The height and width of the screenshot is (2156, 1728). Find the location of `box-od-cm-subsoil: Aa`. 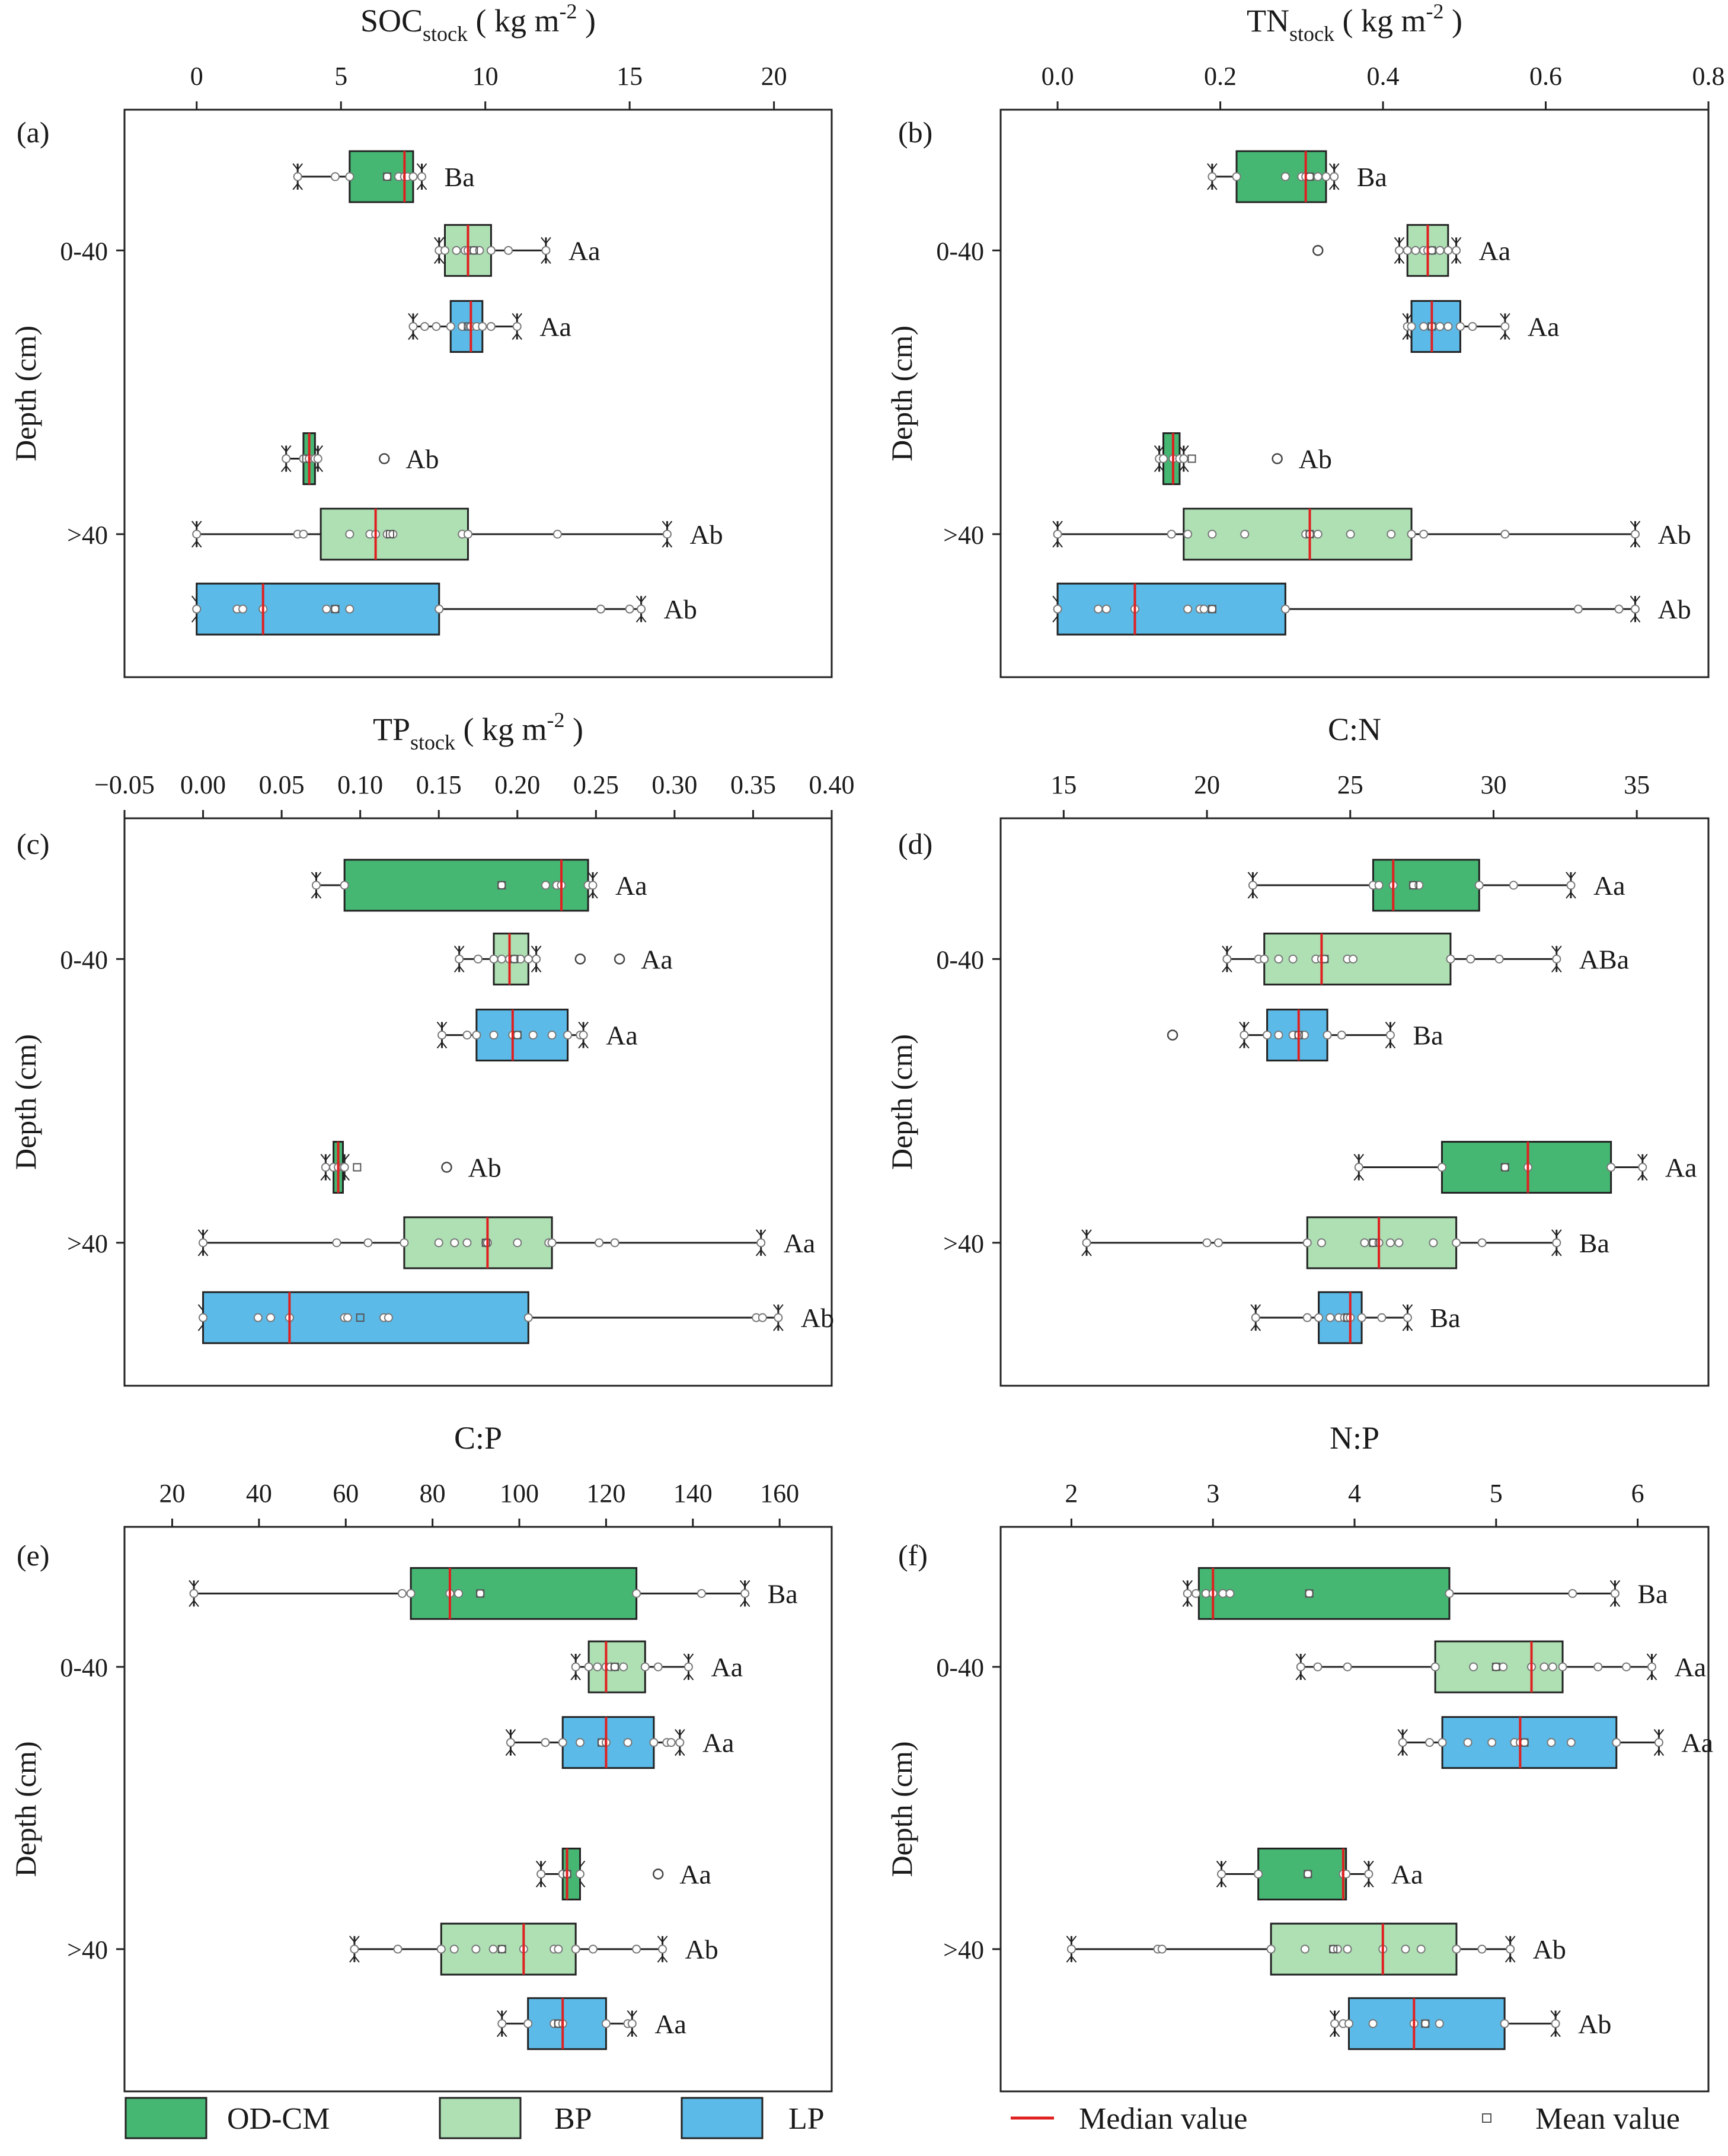

box-od-cm-subsoil: Aa is located at coordinates (1525, 1167).